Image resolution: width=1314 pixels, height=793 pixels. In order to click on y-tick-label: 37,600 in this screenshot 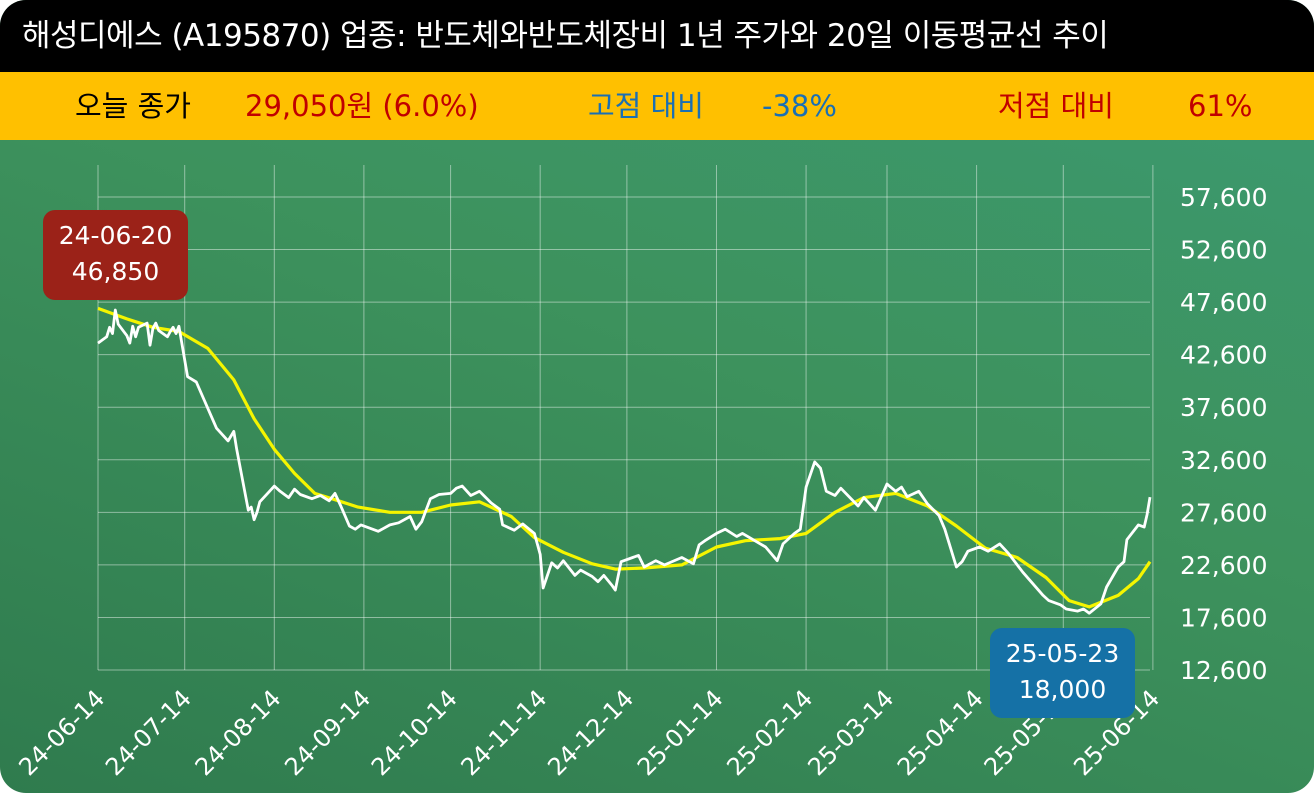, I will do `click(1223, 407)`.